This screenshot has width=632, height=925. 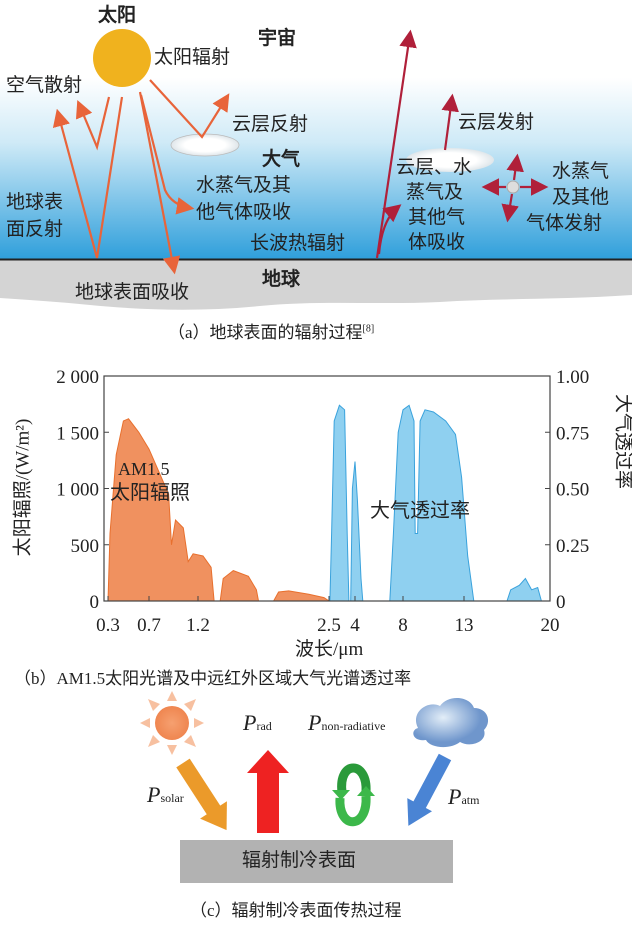 I want to click on cloud-absorption-label-2: 蒸气及, so click(x=435, y=192).